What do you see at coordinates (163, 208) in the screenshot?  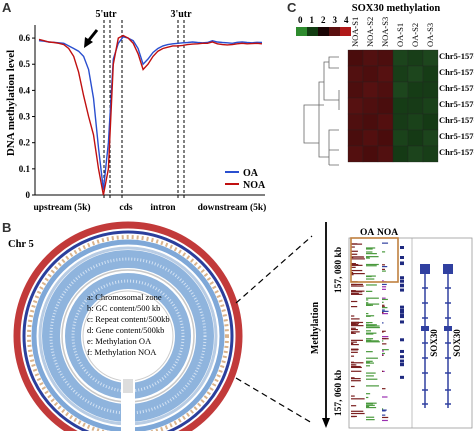 I see `region-intron: intron` at bounding box center [163, 208].